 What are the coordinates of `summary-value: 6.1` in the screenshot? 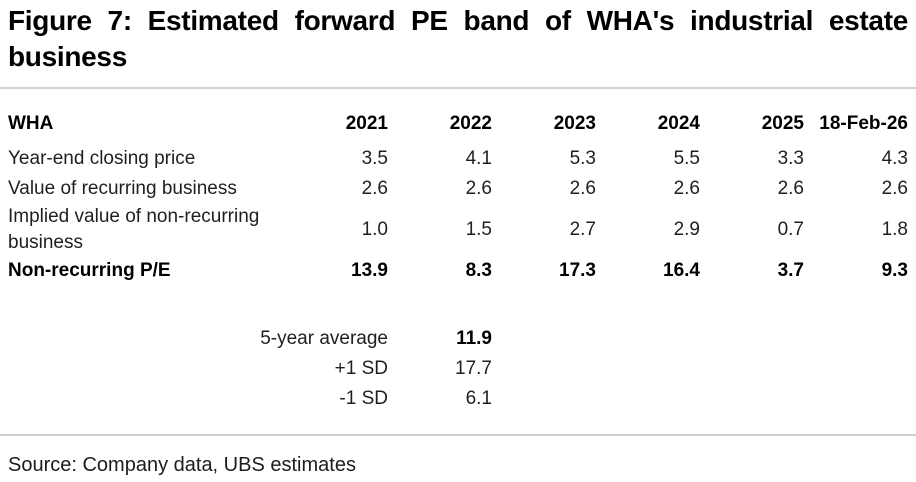 It's located at (478, 398).